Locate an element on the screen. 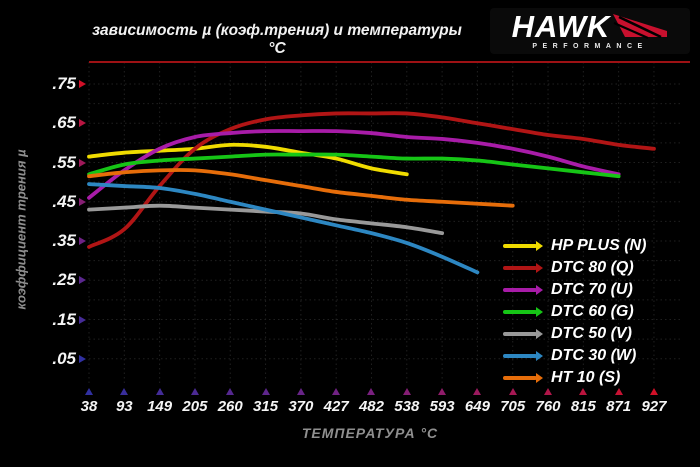 The image size is (700, 467). legend-item: DTC 80 (Q) is located at coordinates (574, 268).